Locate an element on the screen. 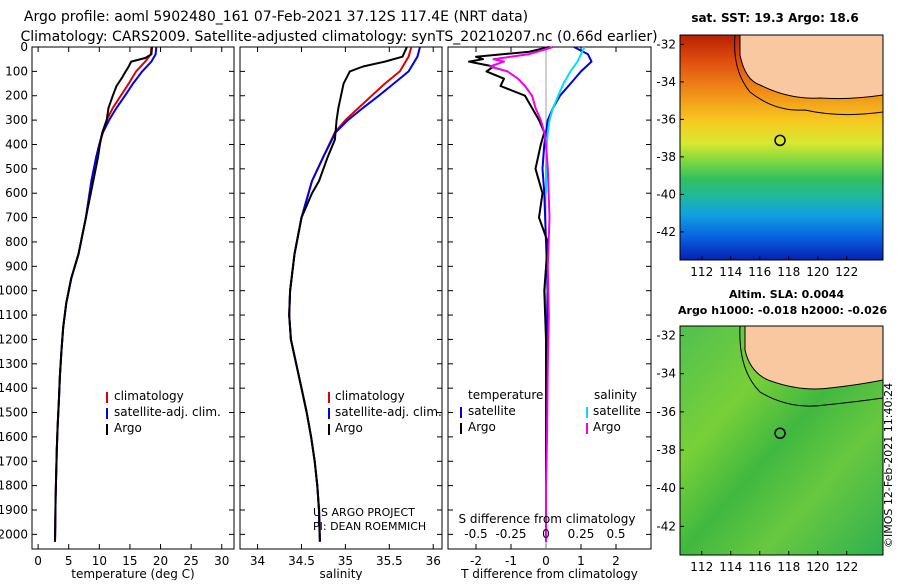 The image size is (900, 584). x-tick-label: 1 is located at coordinates (581, 561).